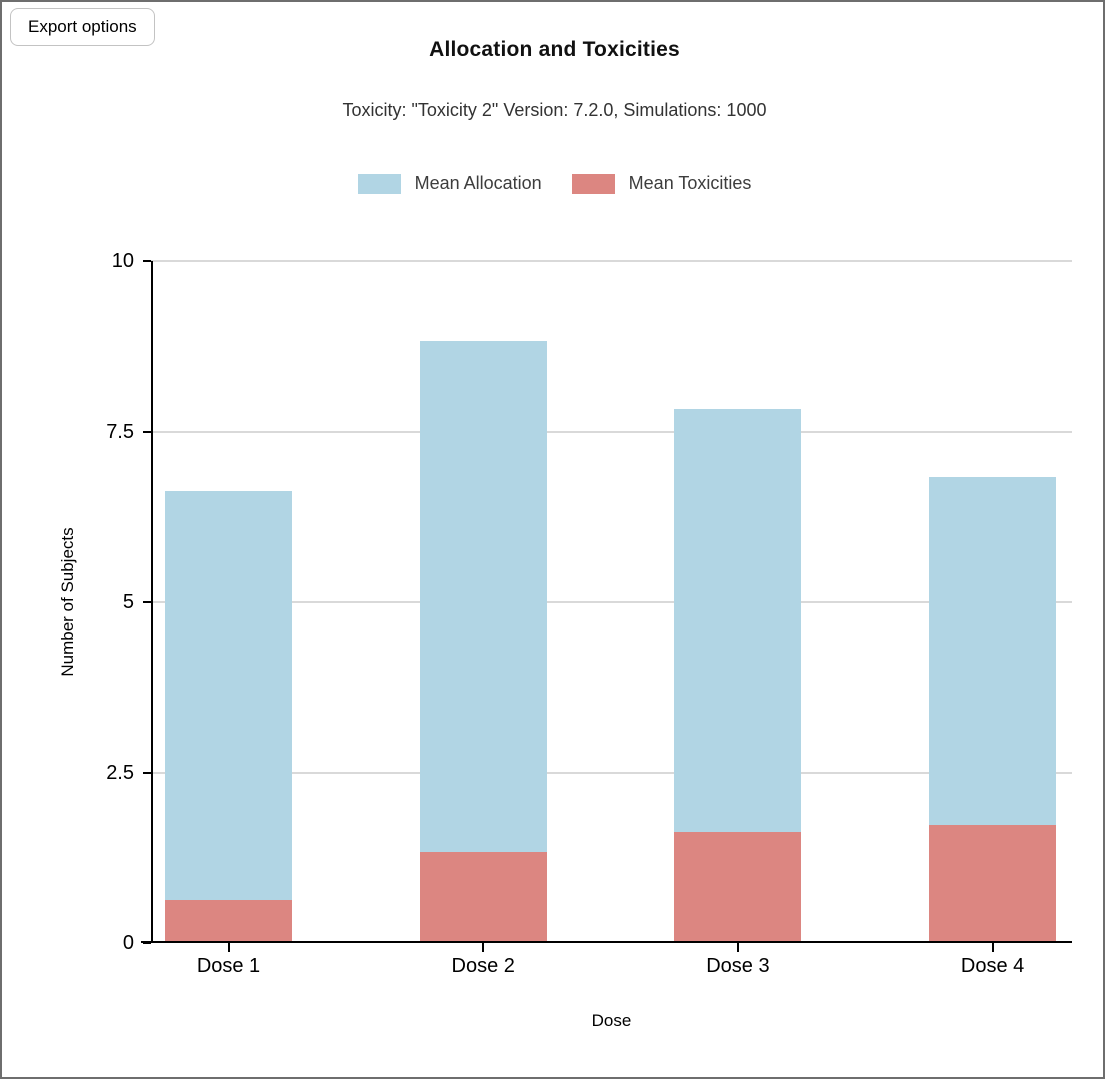 The height and width of the screenshot is (1092, 1108). What do you see at coordinates (147, 772) in the screenshot?
I see `y-tick-2.5` at bounding box center [147, 772].